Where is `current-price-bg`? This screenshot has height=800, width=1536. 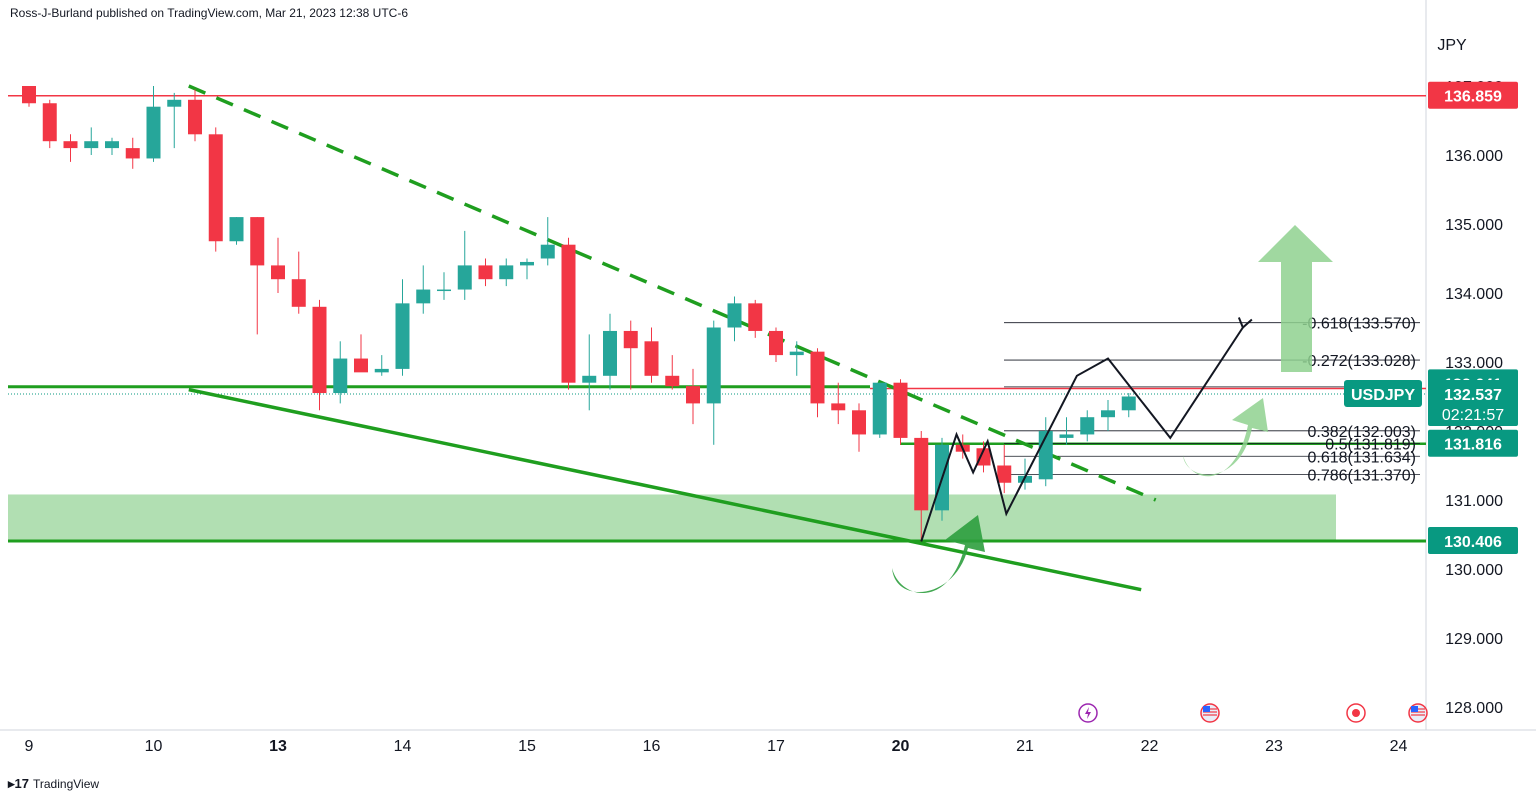 current-price-bg is located at coordinates (1473, 402).